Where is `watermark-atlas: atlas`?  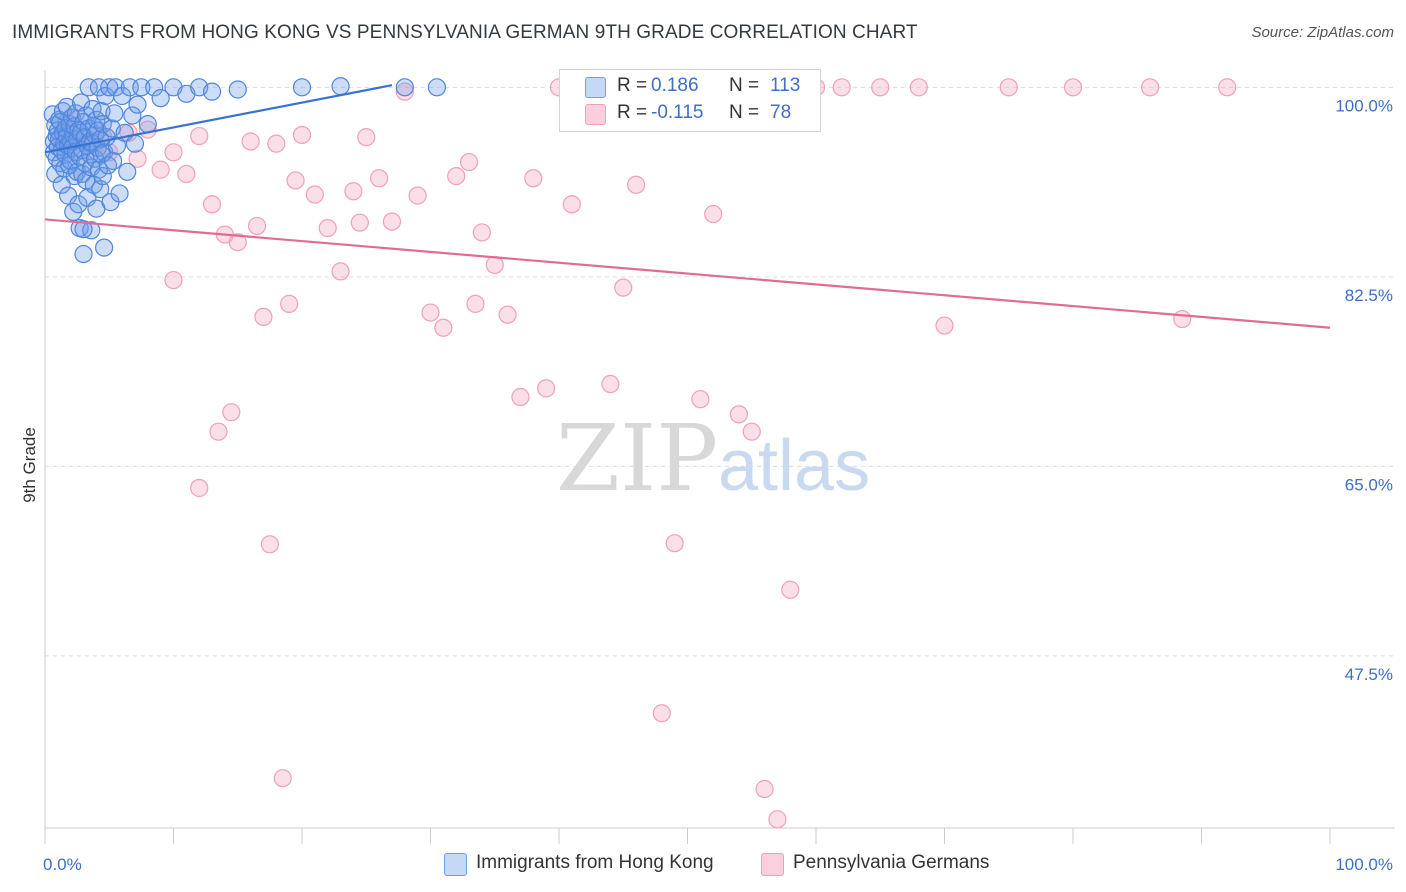 watermark-atlas: atlas is located at coordinates (794, 466).